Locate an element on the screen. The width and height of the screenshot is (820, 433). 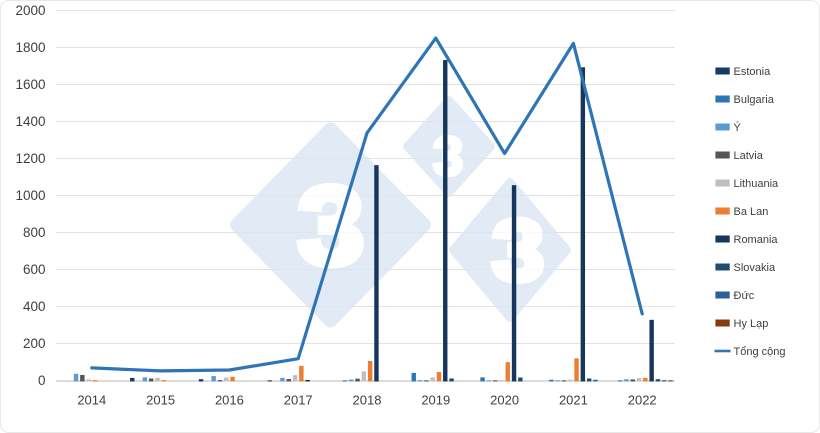
svg-text: 1000 is located at coordinates (30, 195).